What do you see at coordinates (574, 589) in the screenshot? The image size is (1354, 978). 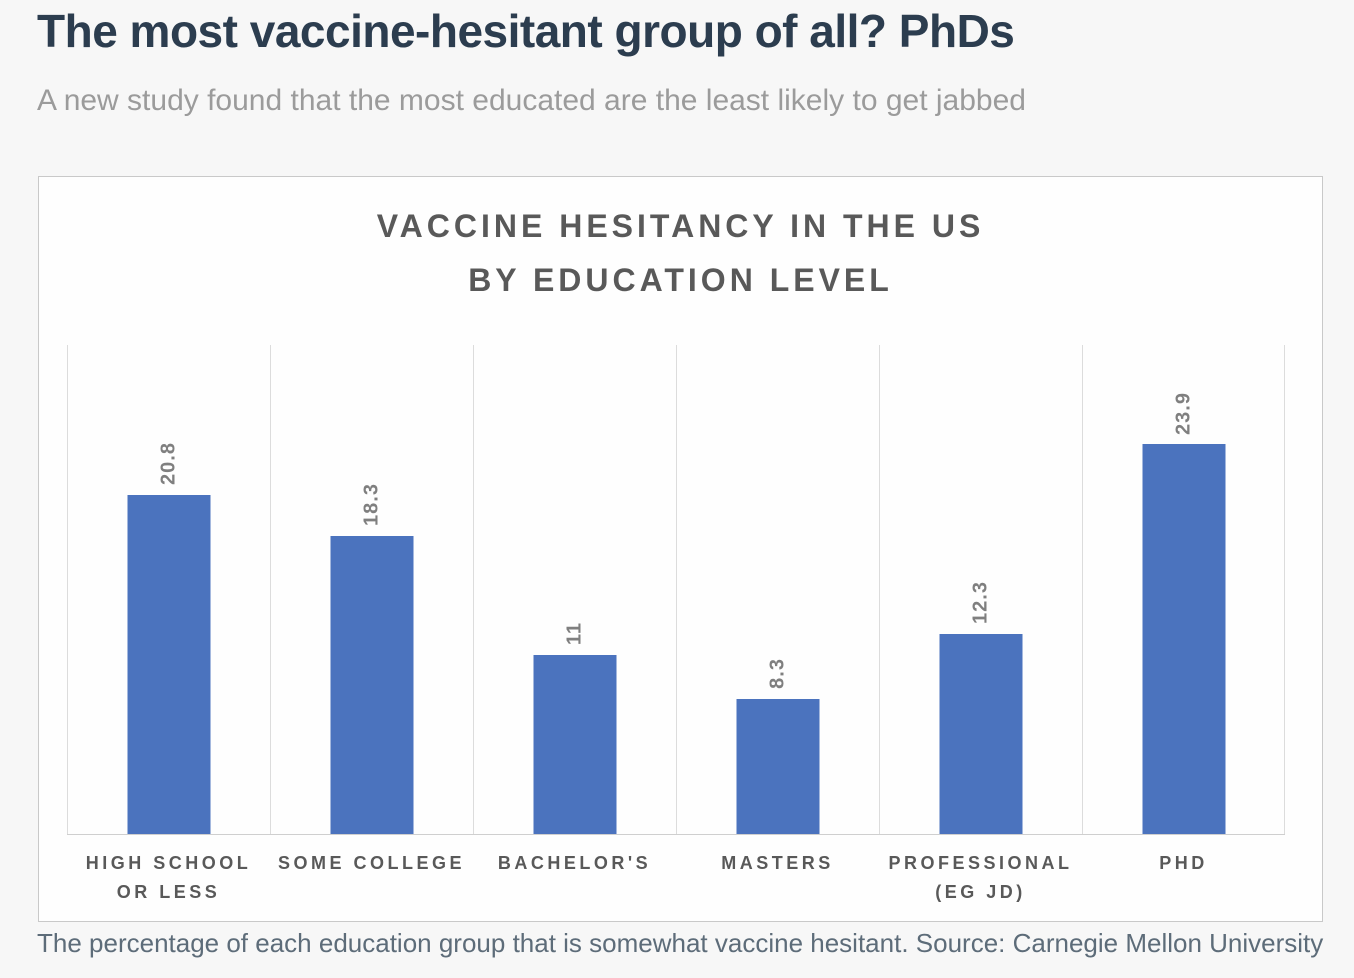 I see `bar-column: 11` at bounding box center [574, 589].